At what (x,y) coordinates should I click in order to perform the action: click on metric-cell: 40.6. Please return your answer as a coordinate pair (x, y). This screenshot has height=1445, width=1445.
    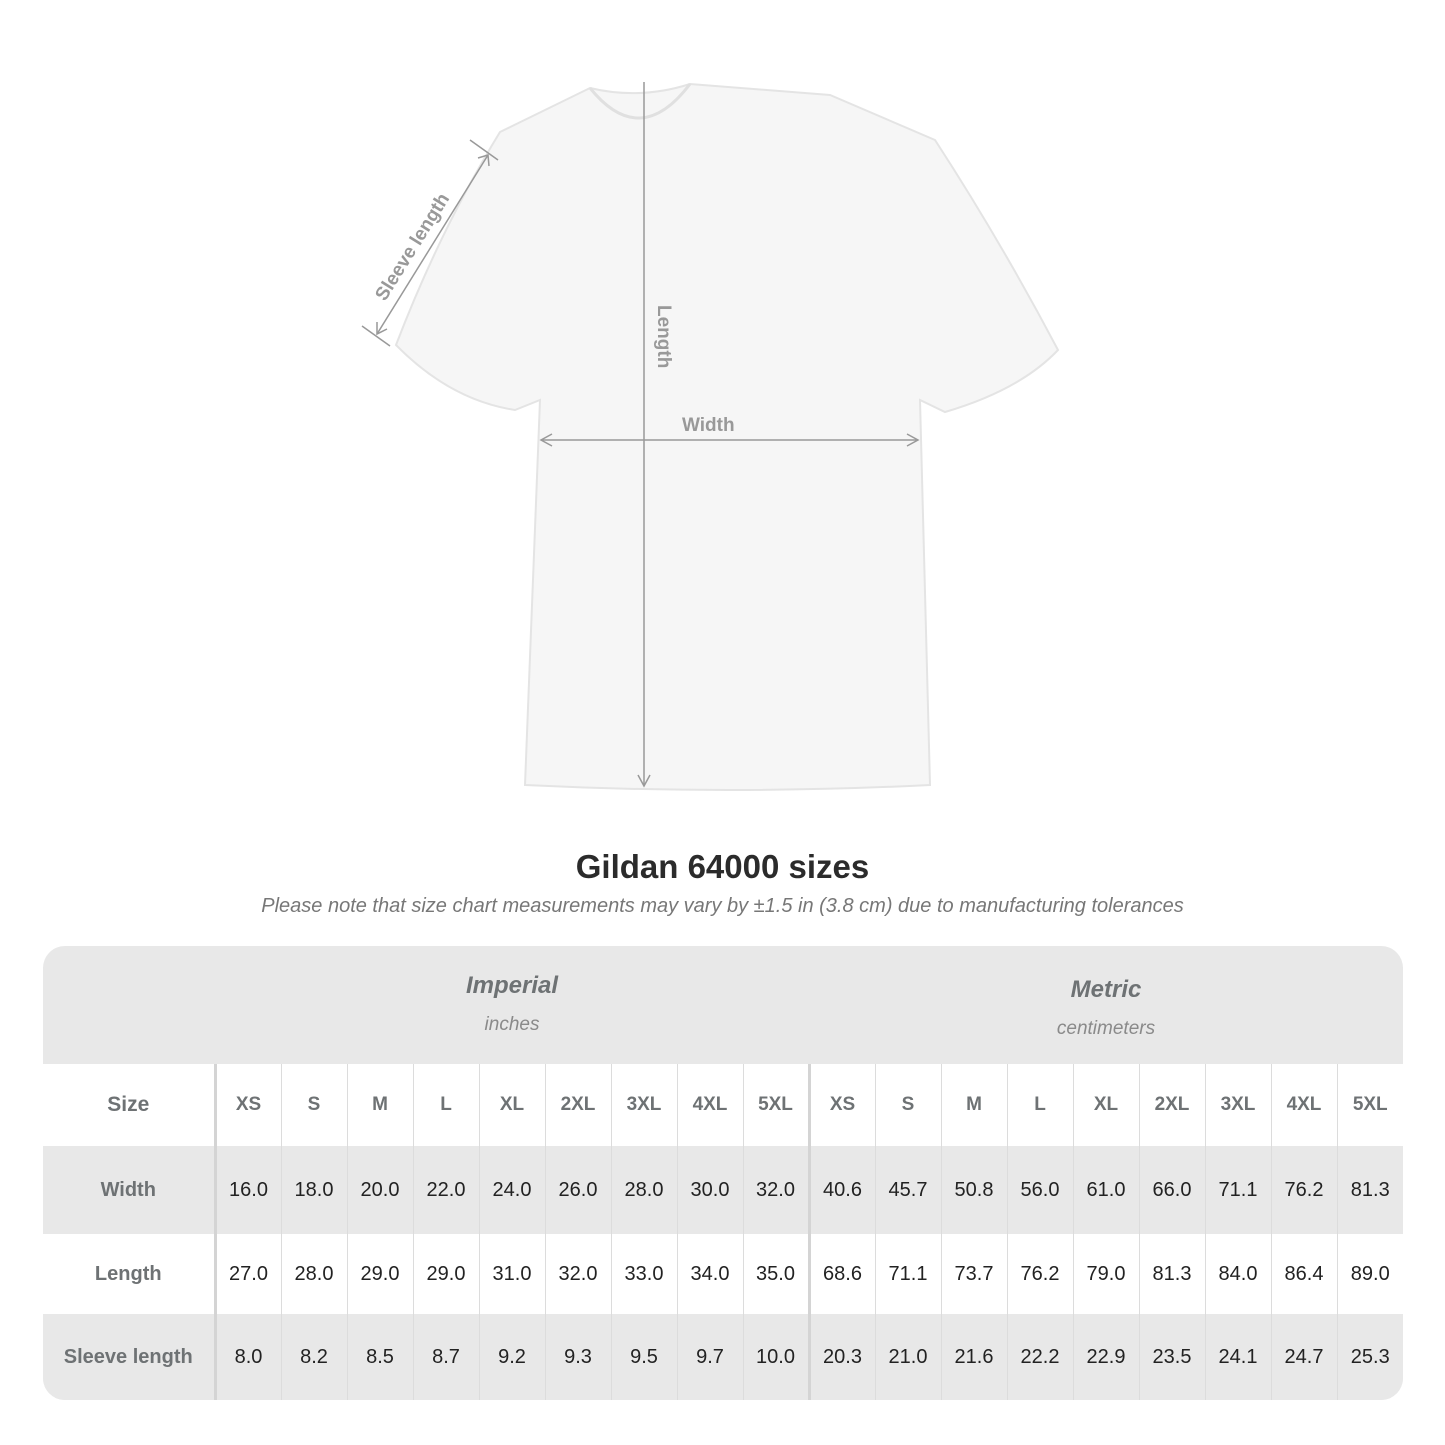
    Looking at the image, I should click on (841, 1190).